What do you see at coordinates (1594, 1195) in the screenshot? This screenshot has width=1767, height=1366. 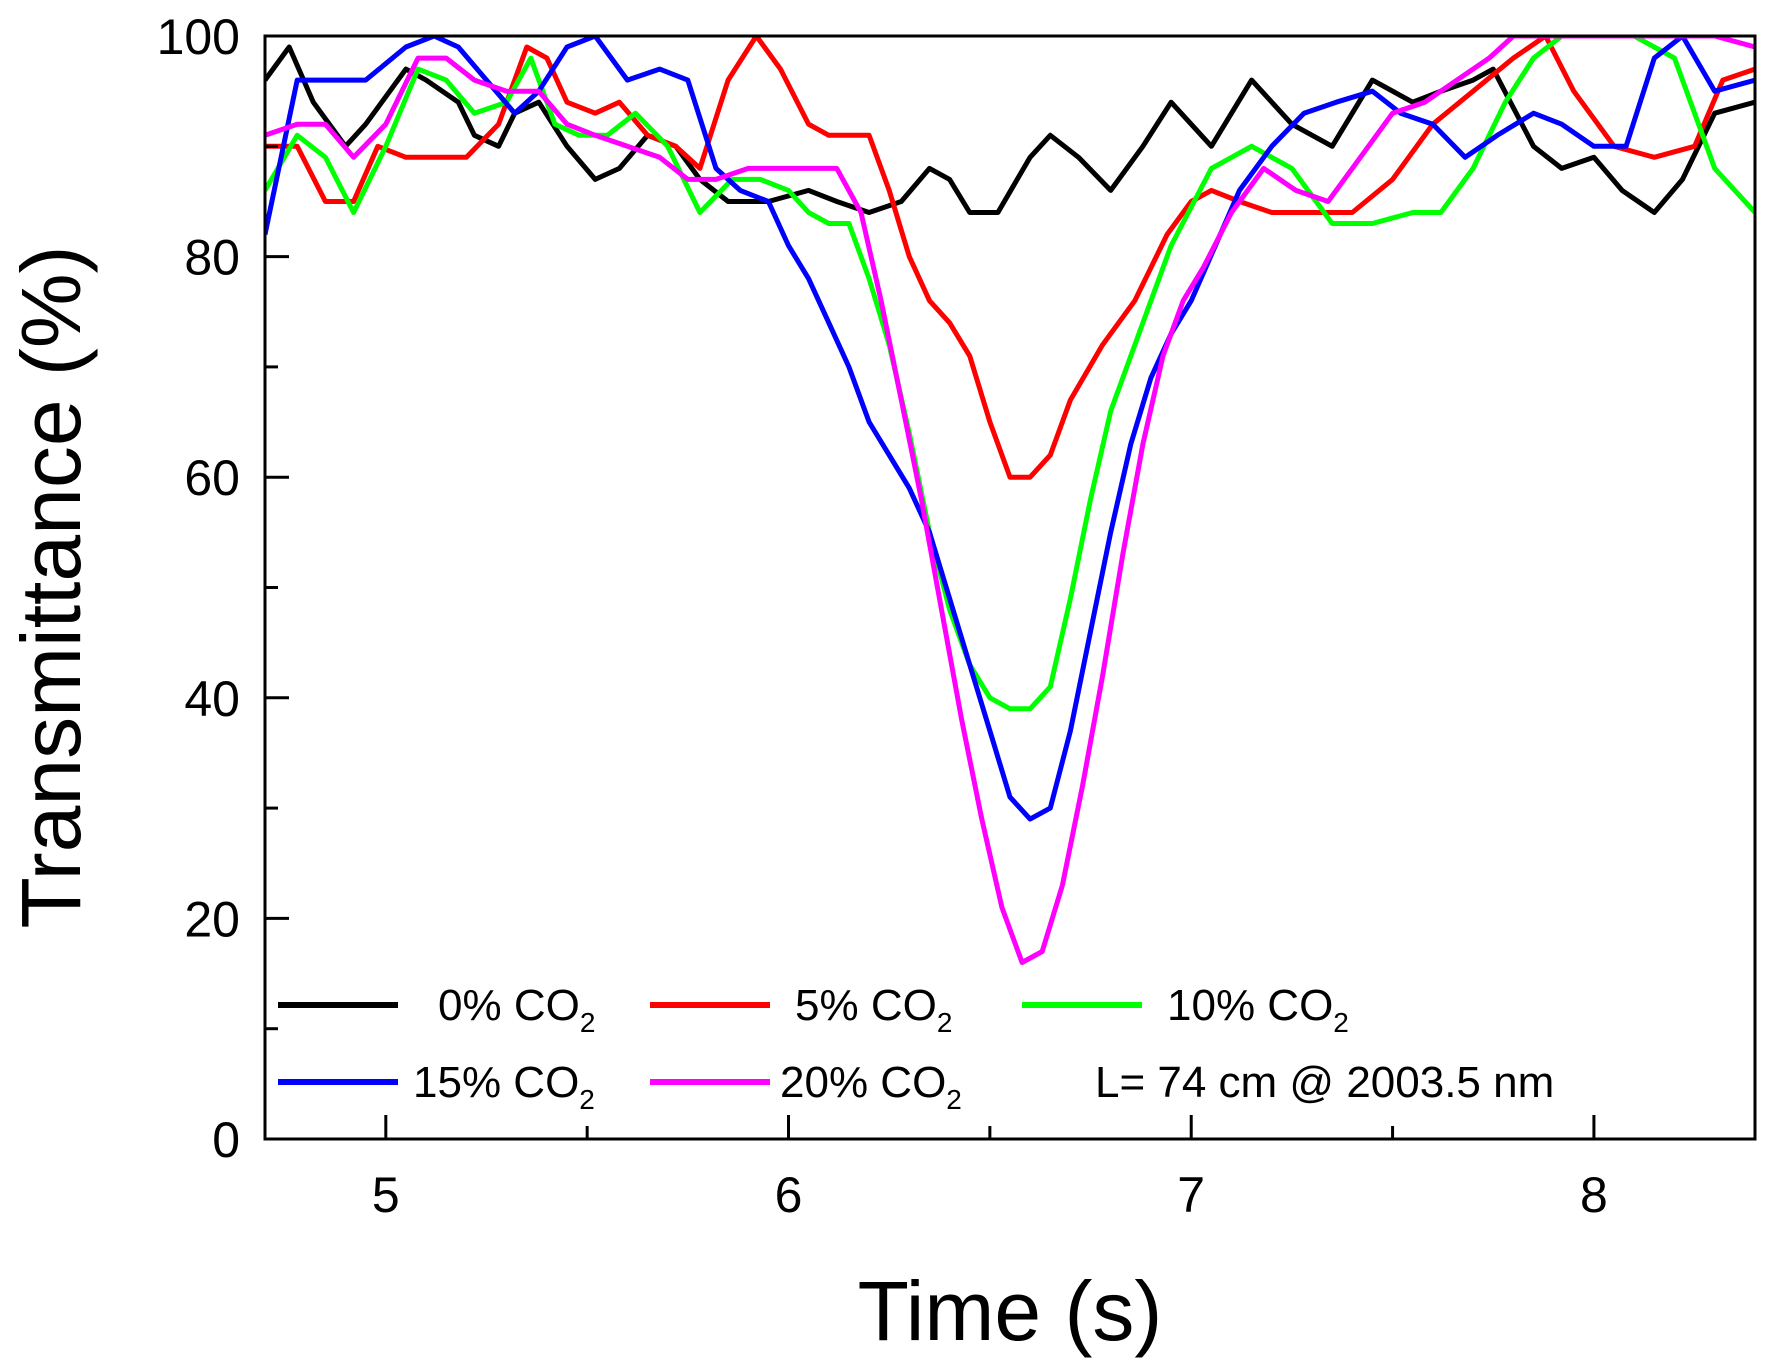 I see `x-tick-label: 8` at bounding box center [1594, 1195].